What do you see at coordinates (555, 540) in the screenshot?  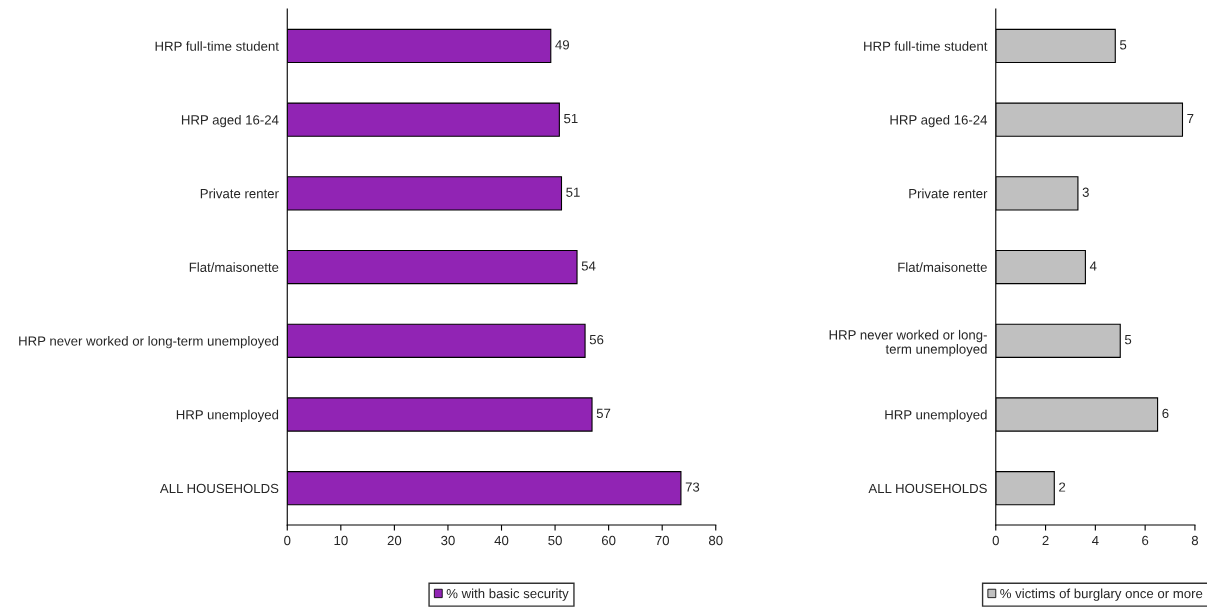 I see `x-tick-label: 50` at bounding box center [555, 540].